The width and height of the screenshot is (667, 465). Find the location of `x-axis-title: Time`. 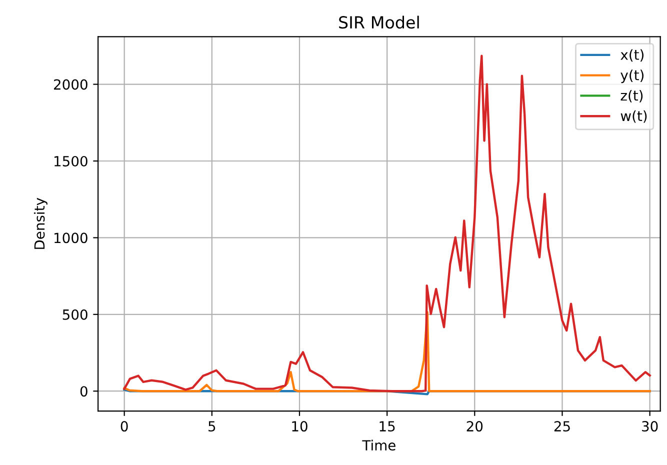

x-axis-title: Time is located at coordinates (379, 445).